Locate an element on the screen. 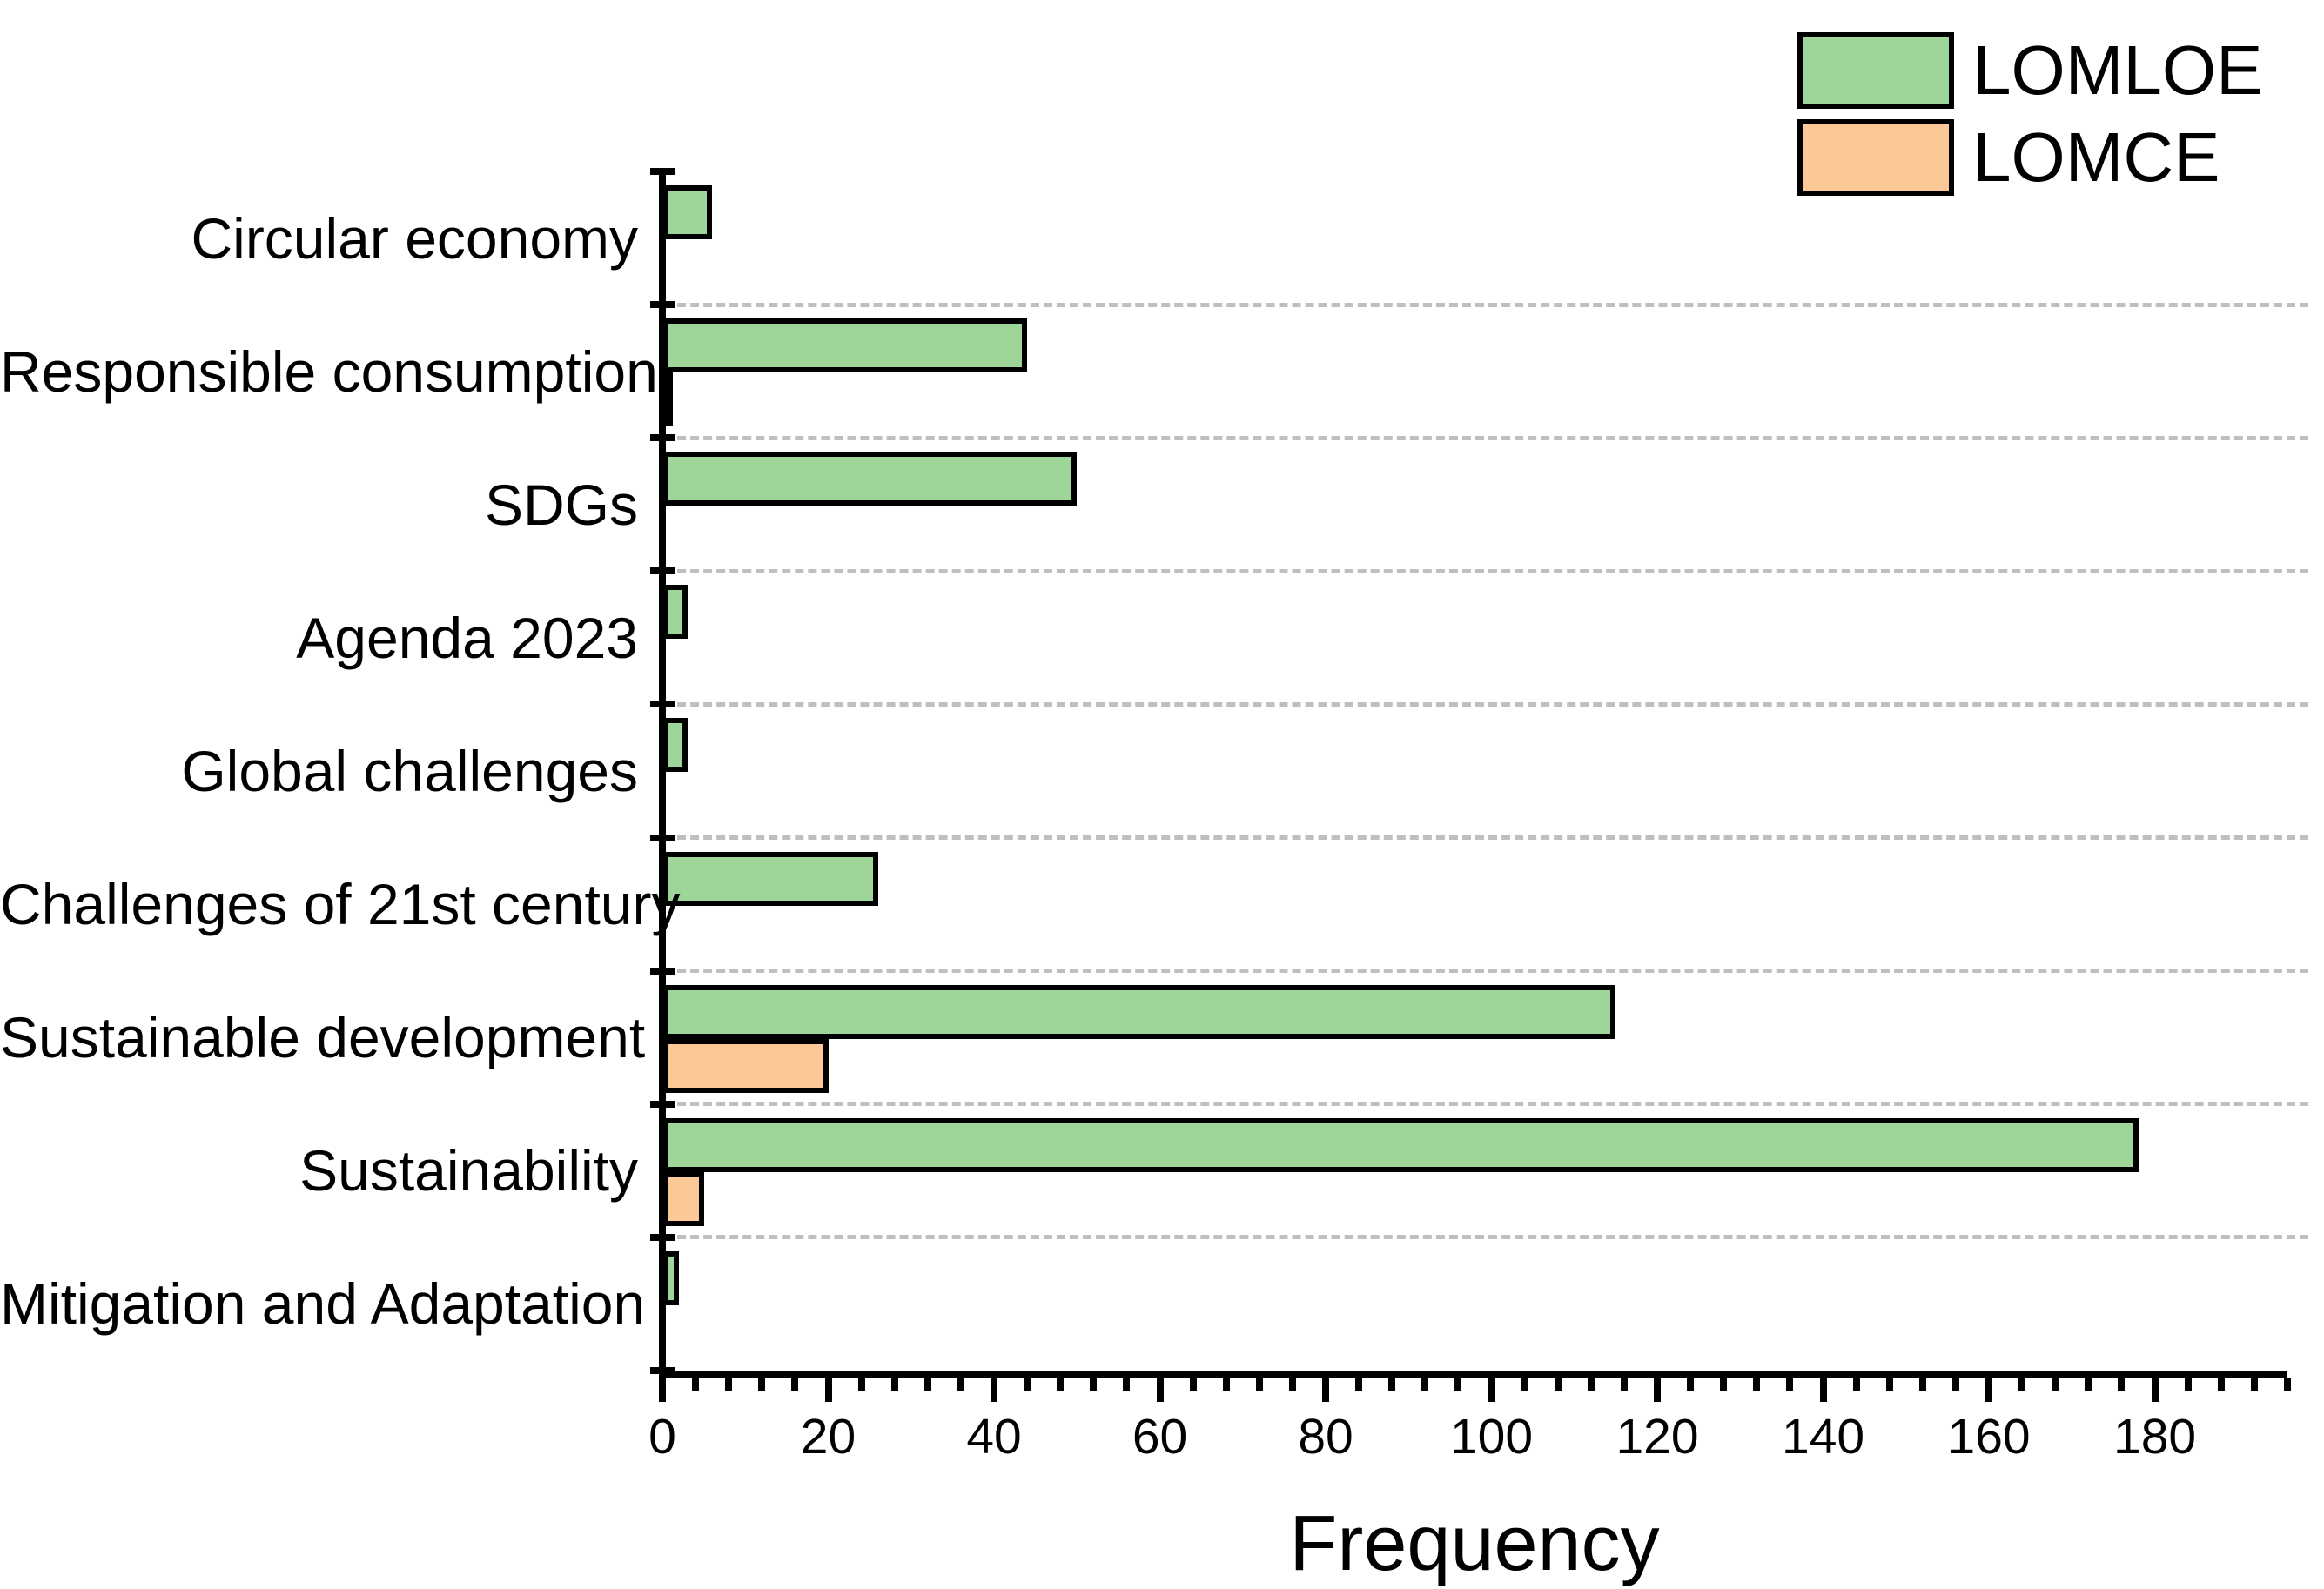  x-tick-label: 60 is located at coordinates (1160, 1437).